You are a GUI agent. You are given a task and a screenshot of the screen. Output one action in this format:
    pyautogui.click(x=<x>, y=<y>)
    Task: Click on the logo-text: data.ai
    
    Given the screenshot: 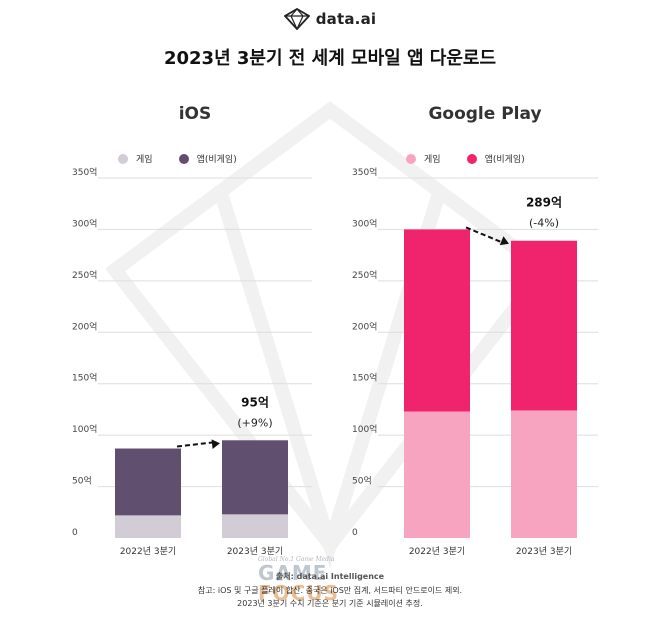 What is the action you would take?
    pyautogui.click(x=346, y=19)
    